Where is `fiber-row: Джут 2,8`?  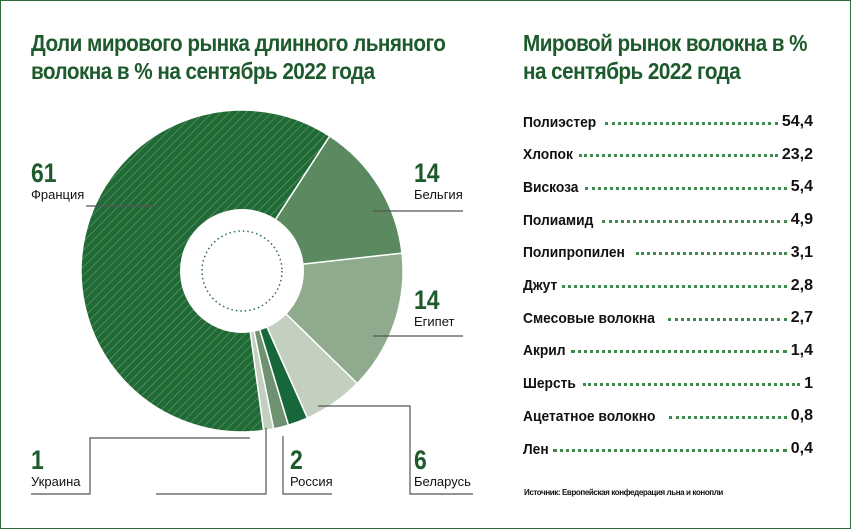 fiber-row: Джут 2,8 is located at coordinates (668, 286).